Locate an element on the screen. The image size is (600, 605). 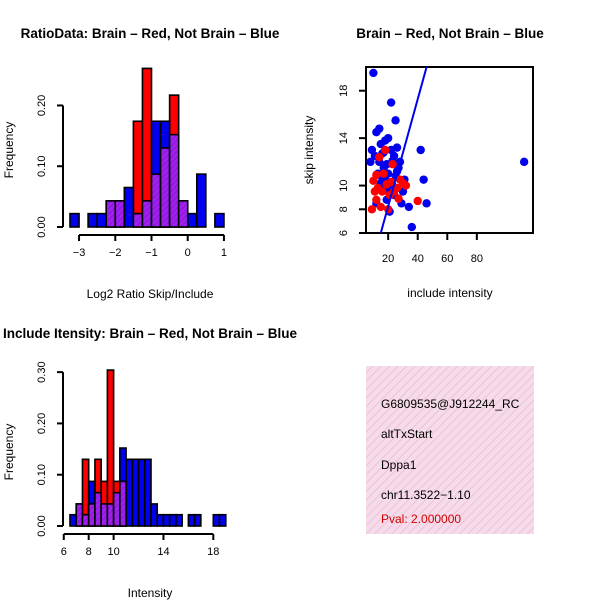
scatter-x-tick-label-0: 20 is located at coordinates (388, 259).